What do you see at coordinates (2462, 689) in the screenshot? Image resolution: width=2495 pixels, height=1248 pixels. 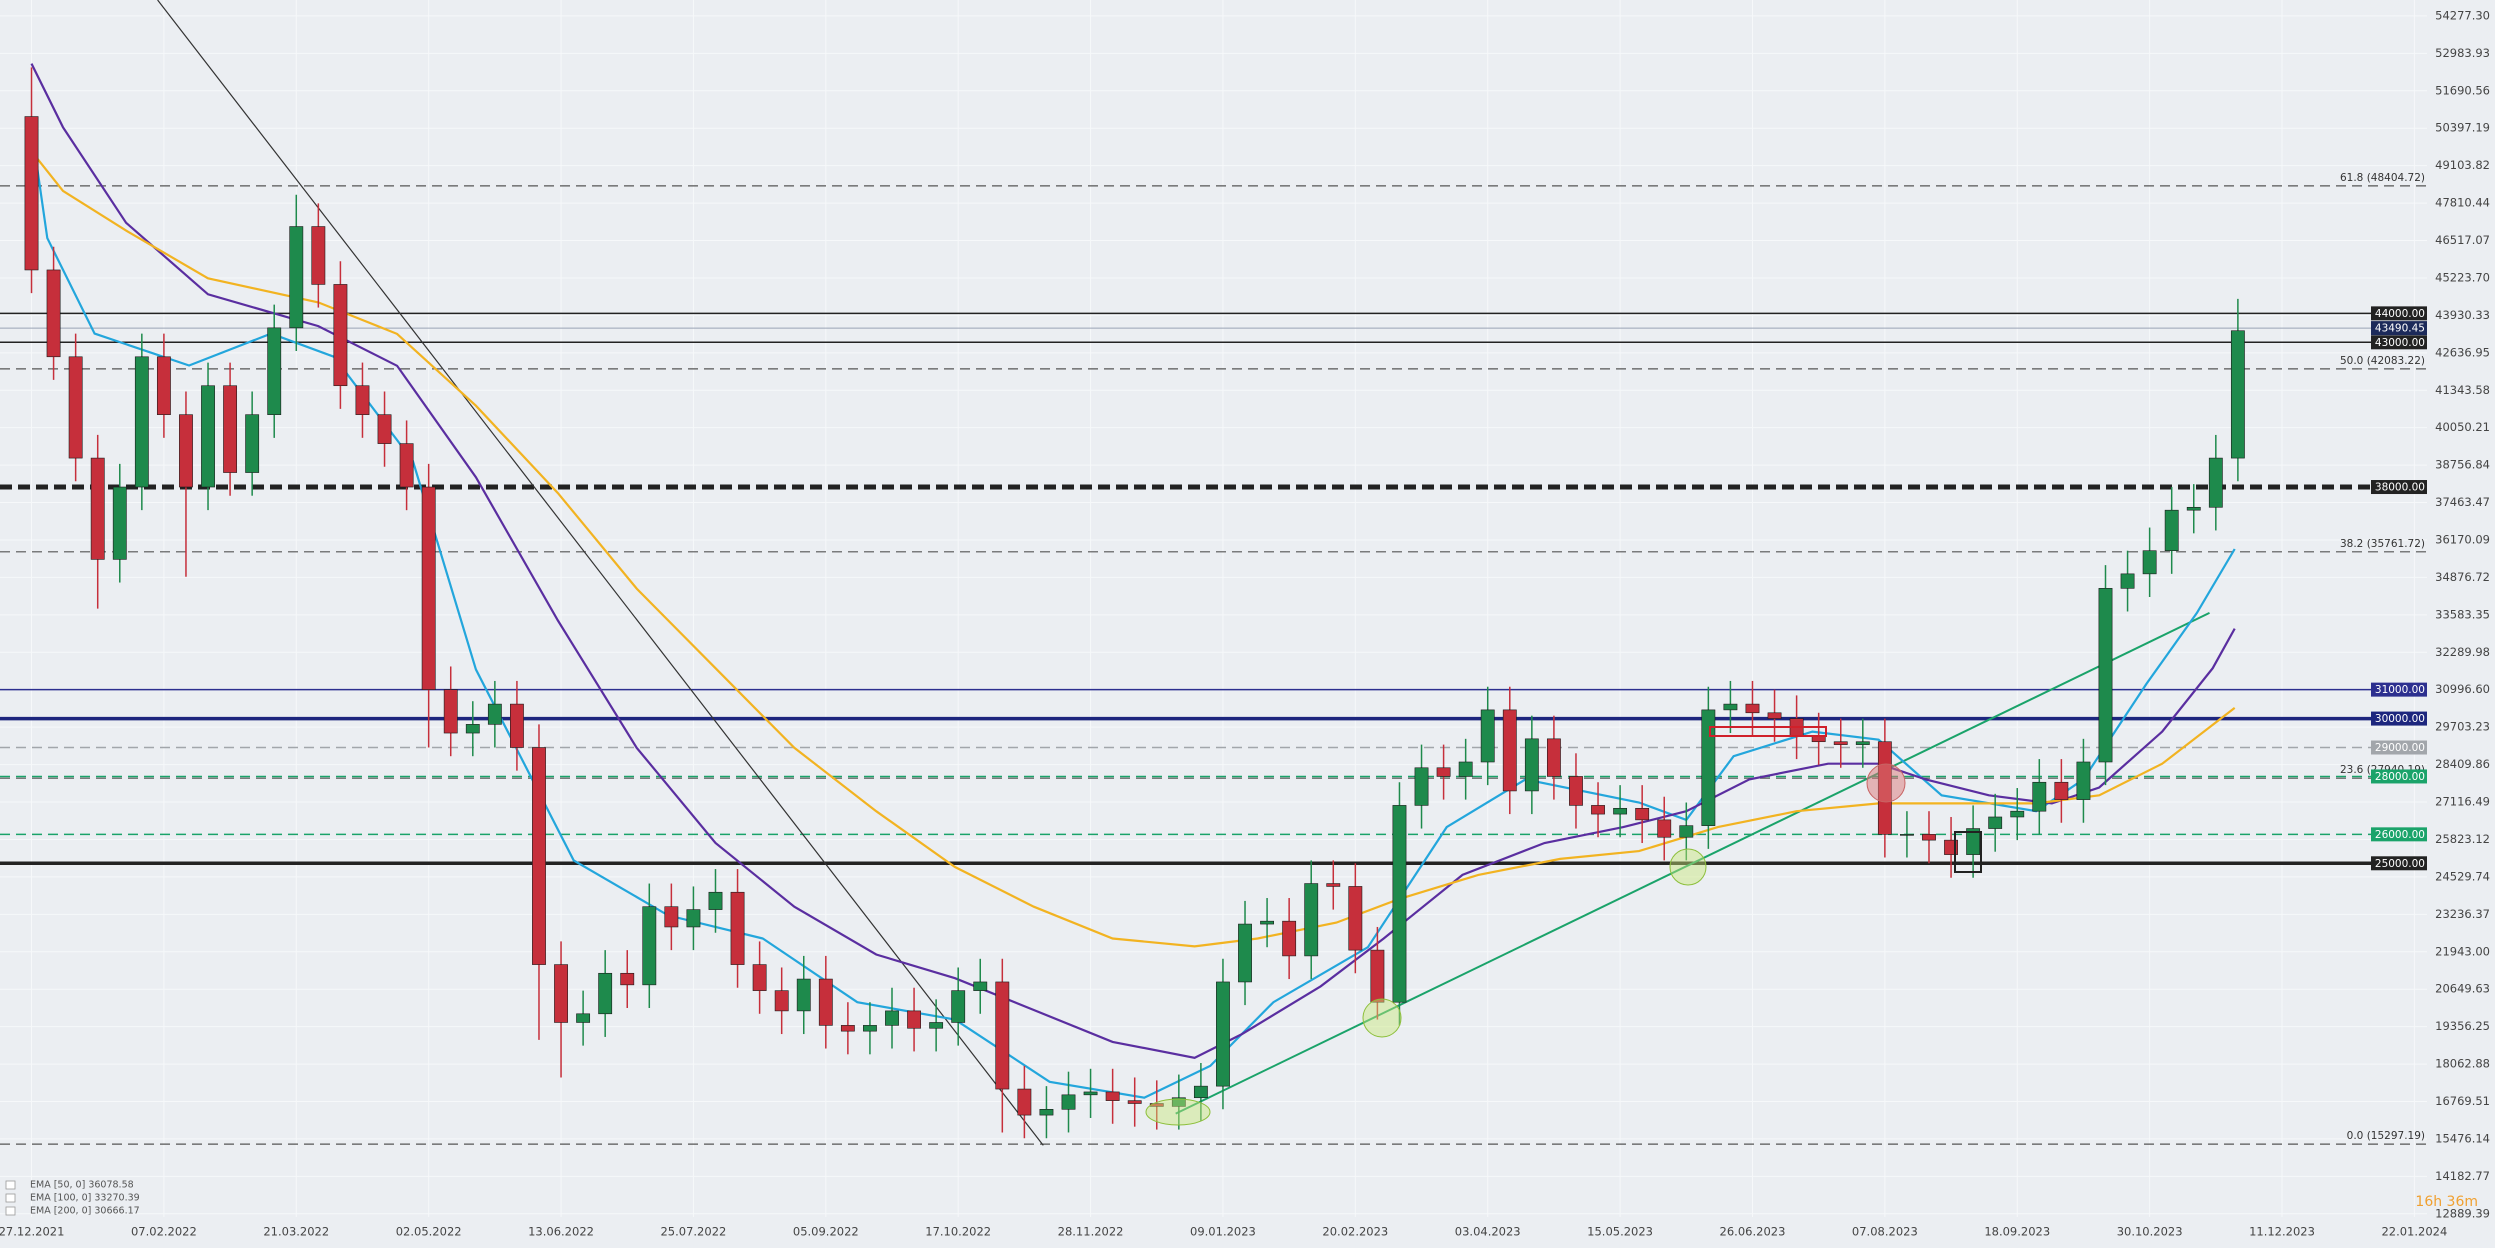 I see `y-tick-label: 30996.60` at bounding box center [2462, 689].